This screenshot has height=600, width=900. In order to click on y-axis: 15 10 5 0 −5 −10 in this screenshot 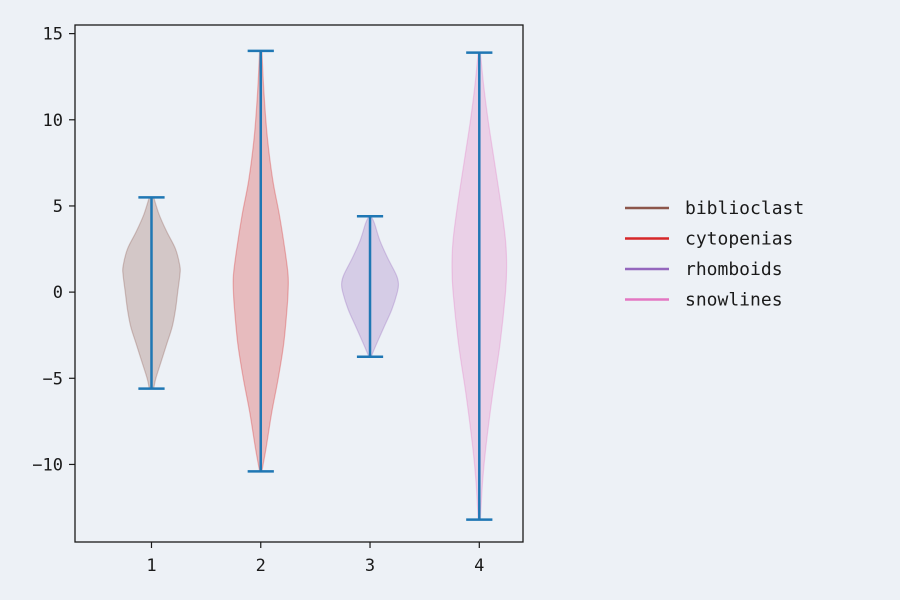, I will do `click(53, 250)`.